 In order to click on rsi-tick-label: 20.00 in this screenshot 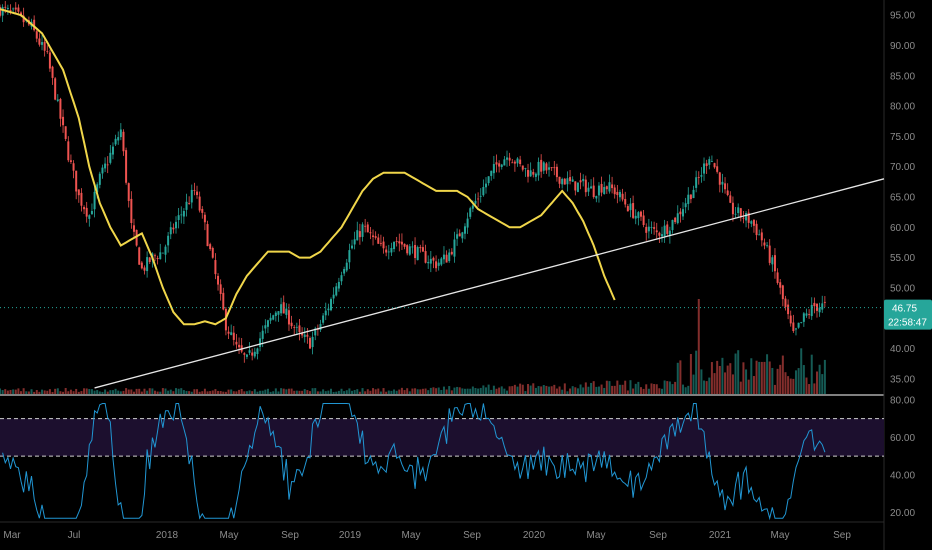, I will do `click(902, 513)`.